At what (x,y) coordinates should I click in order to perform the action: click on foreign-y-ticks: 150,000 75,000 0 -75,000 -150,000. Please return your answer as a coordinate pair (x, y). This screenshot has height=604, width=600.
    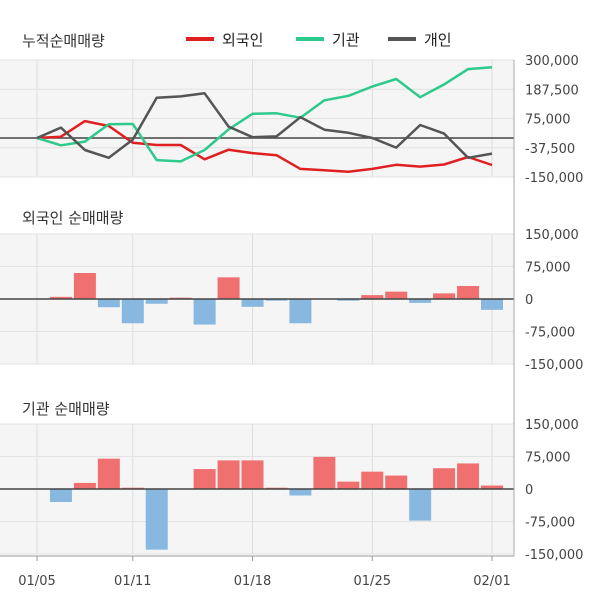
    Looking at the image, I should click on (554, 300).